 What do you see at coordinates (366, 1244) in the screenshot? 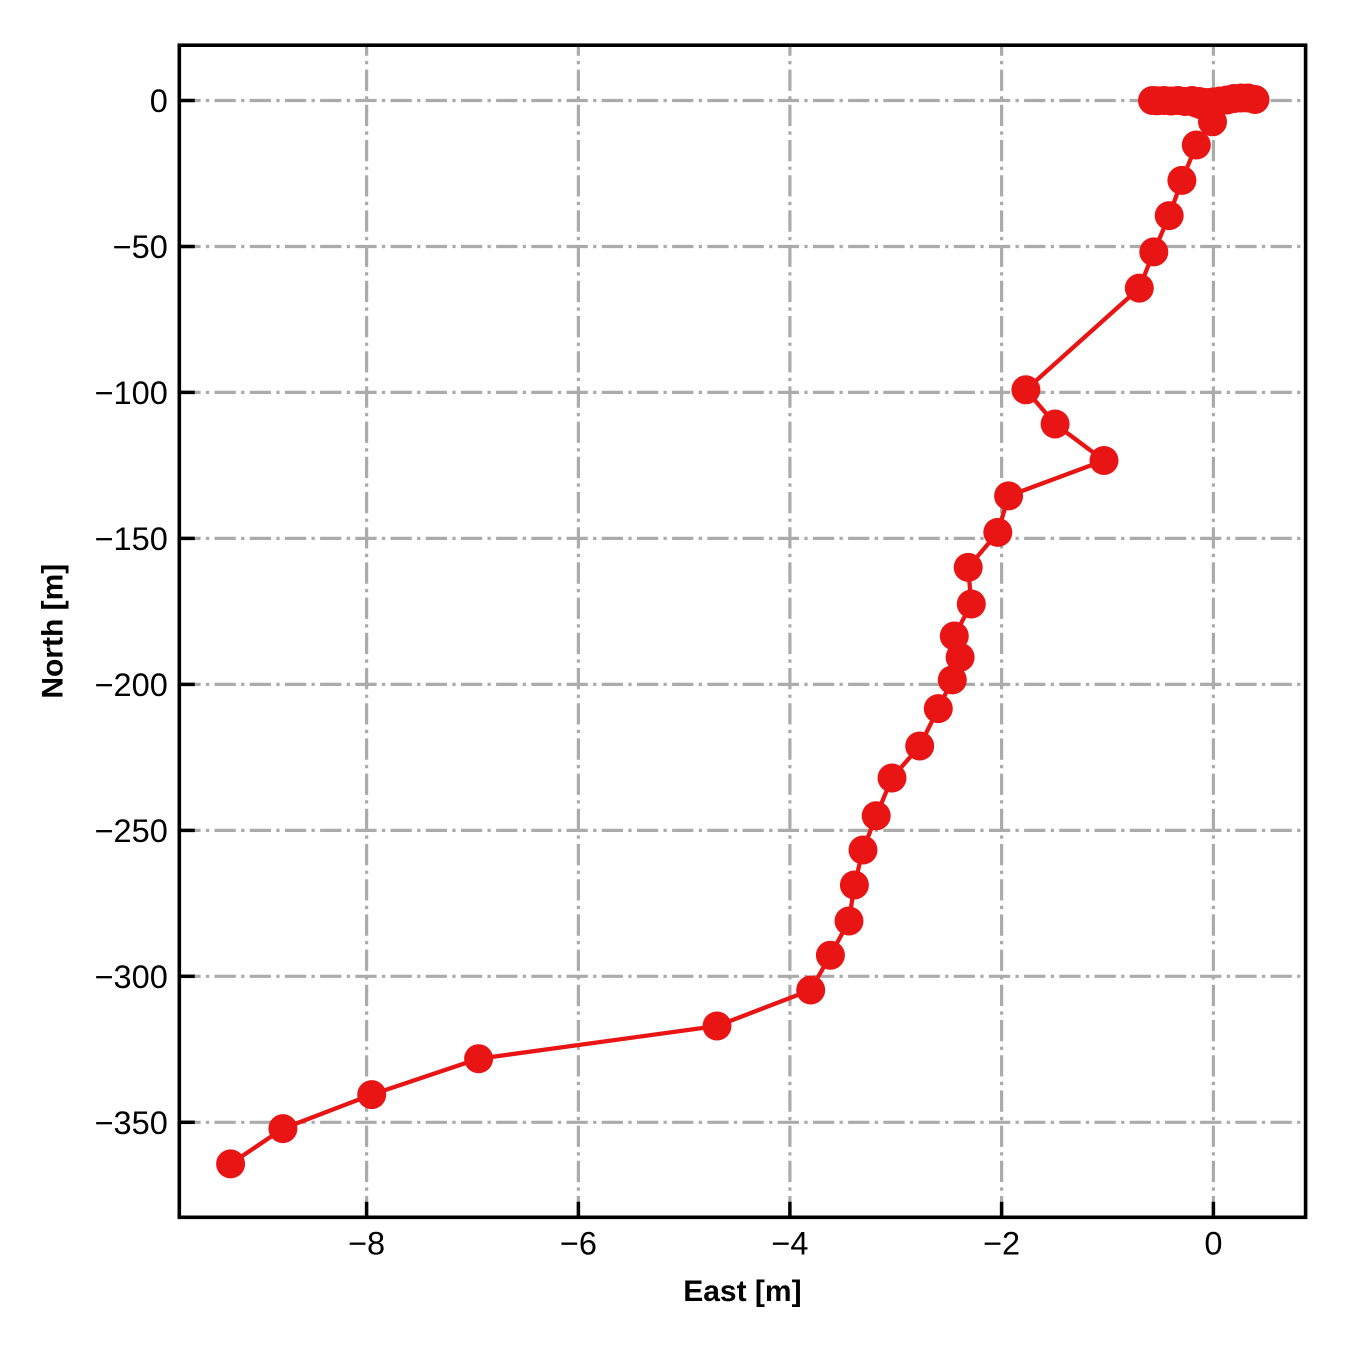
I see `svg-text: −8` at bounding box center [366, 1244].